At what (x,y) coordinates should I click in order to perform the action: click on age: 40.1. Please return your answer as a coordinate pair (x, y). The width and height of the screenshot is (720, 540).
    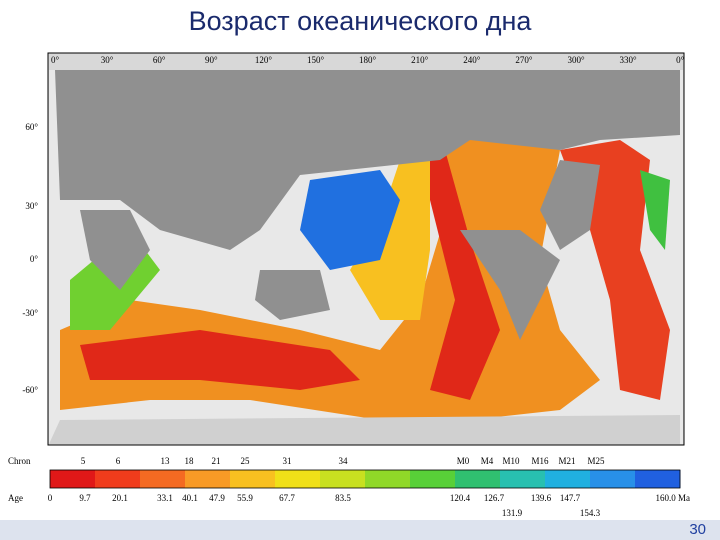
    Looking at the image, I should click on (190, 498).